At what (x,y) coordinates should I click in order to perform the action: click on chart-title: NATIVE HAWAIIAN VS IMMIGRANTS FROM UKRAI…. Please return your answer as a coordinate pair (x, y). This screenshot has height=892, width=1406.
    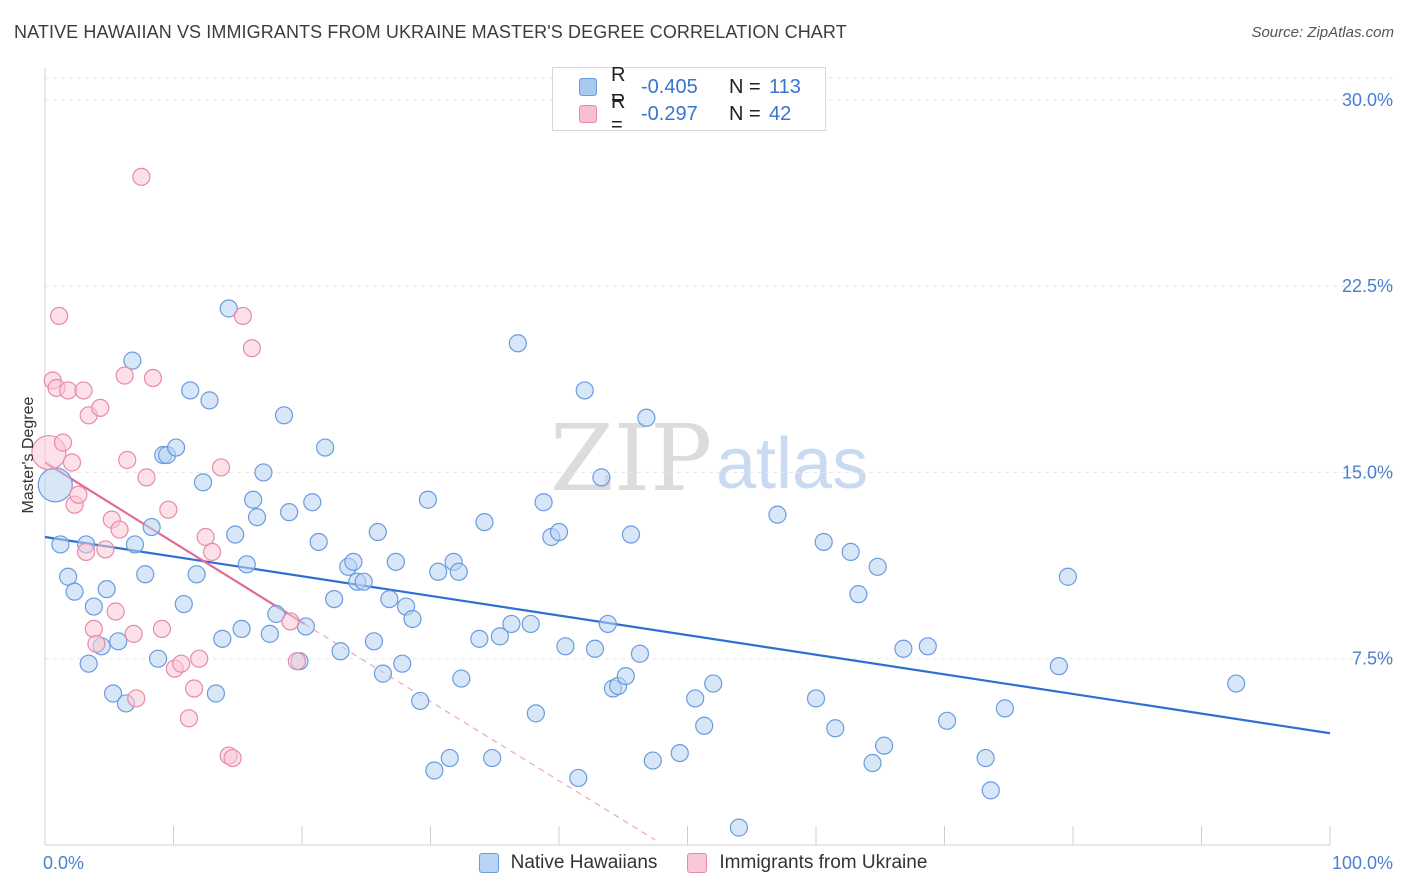
    Looking at the image, I should click on (430, 32).